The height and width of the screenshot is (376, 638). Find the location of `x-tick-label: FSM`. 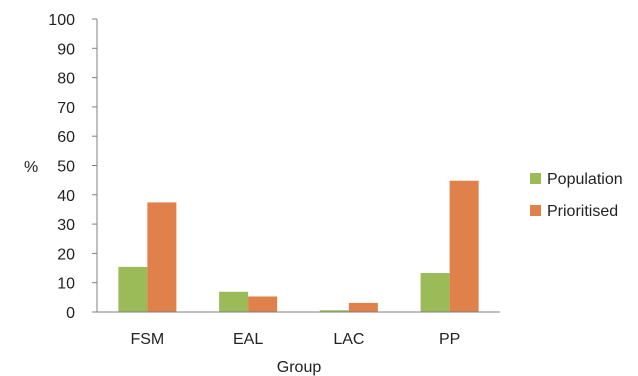

x-tick-label: FSM is located at coordinates (147, 339).